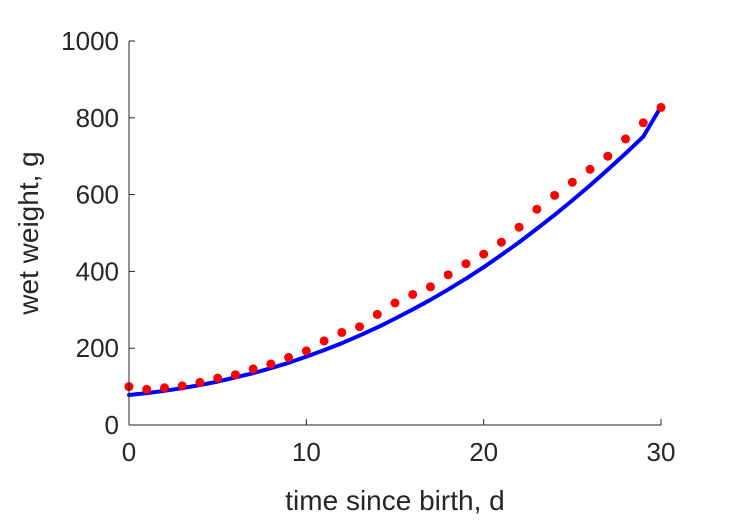 The image size is (729, 521). Describe the element at coordinates (112, 425) in the screenshot. I see `y-tick-label: 0` at that location.